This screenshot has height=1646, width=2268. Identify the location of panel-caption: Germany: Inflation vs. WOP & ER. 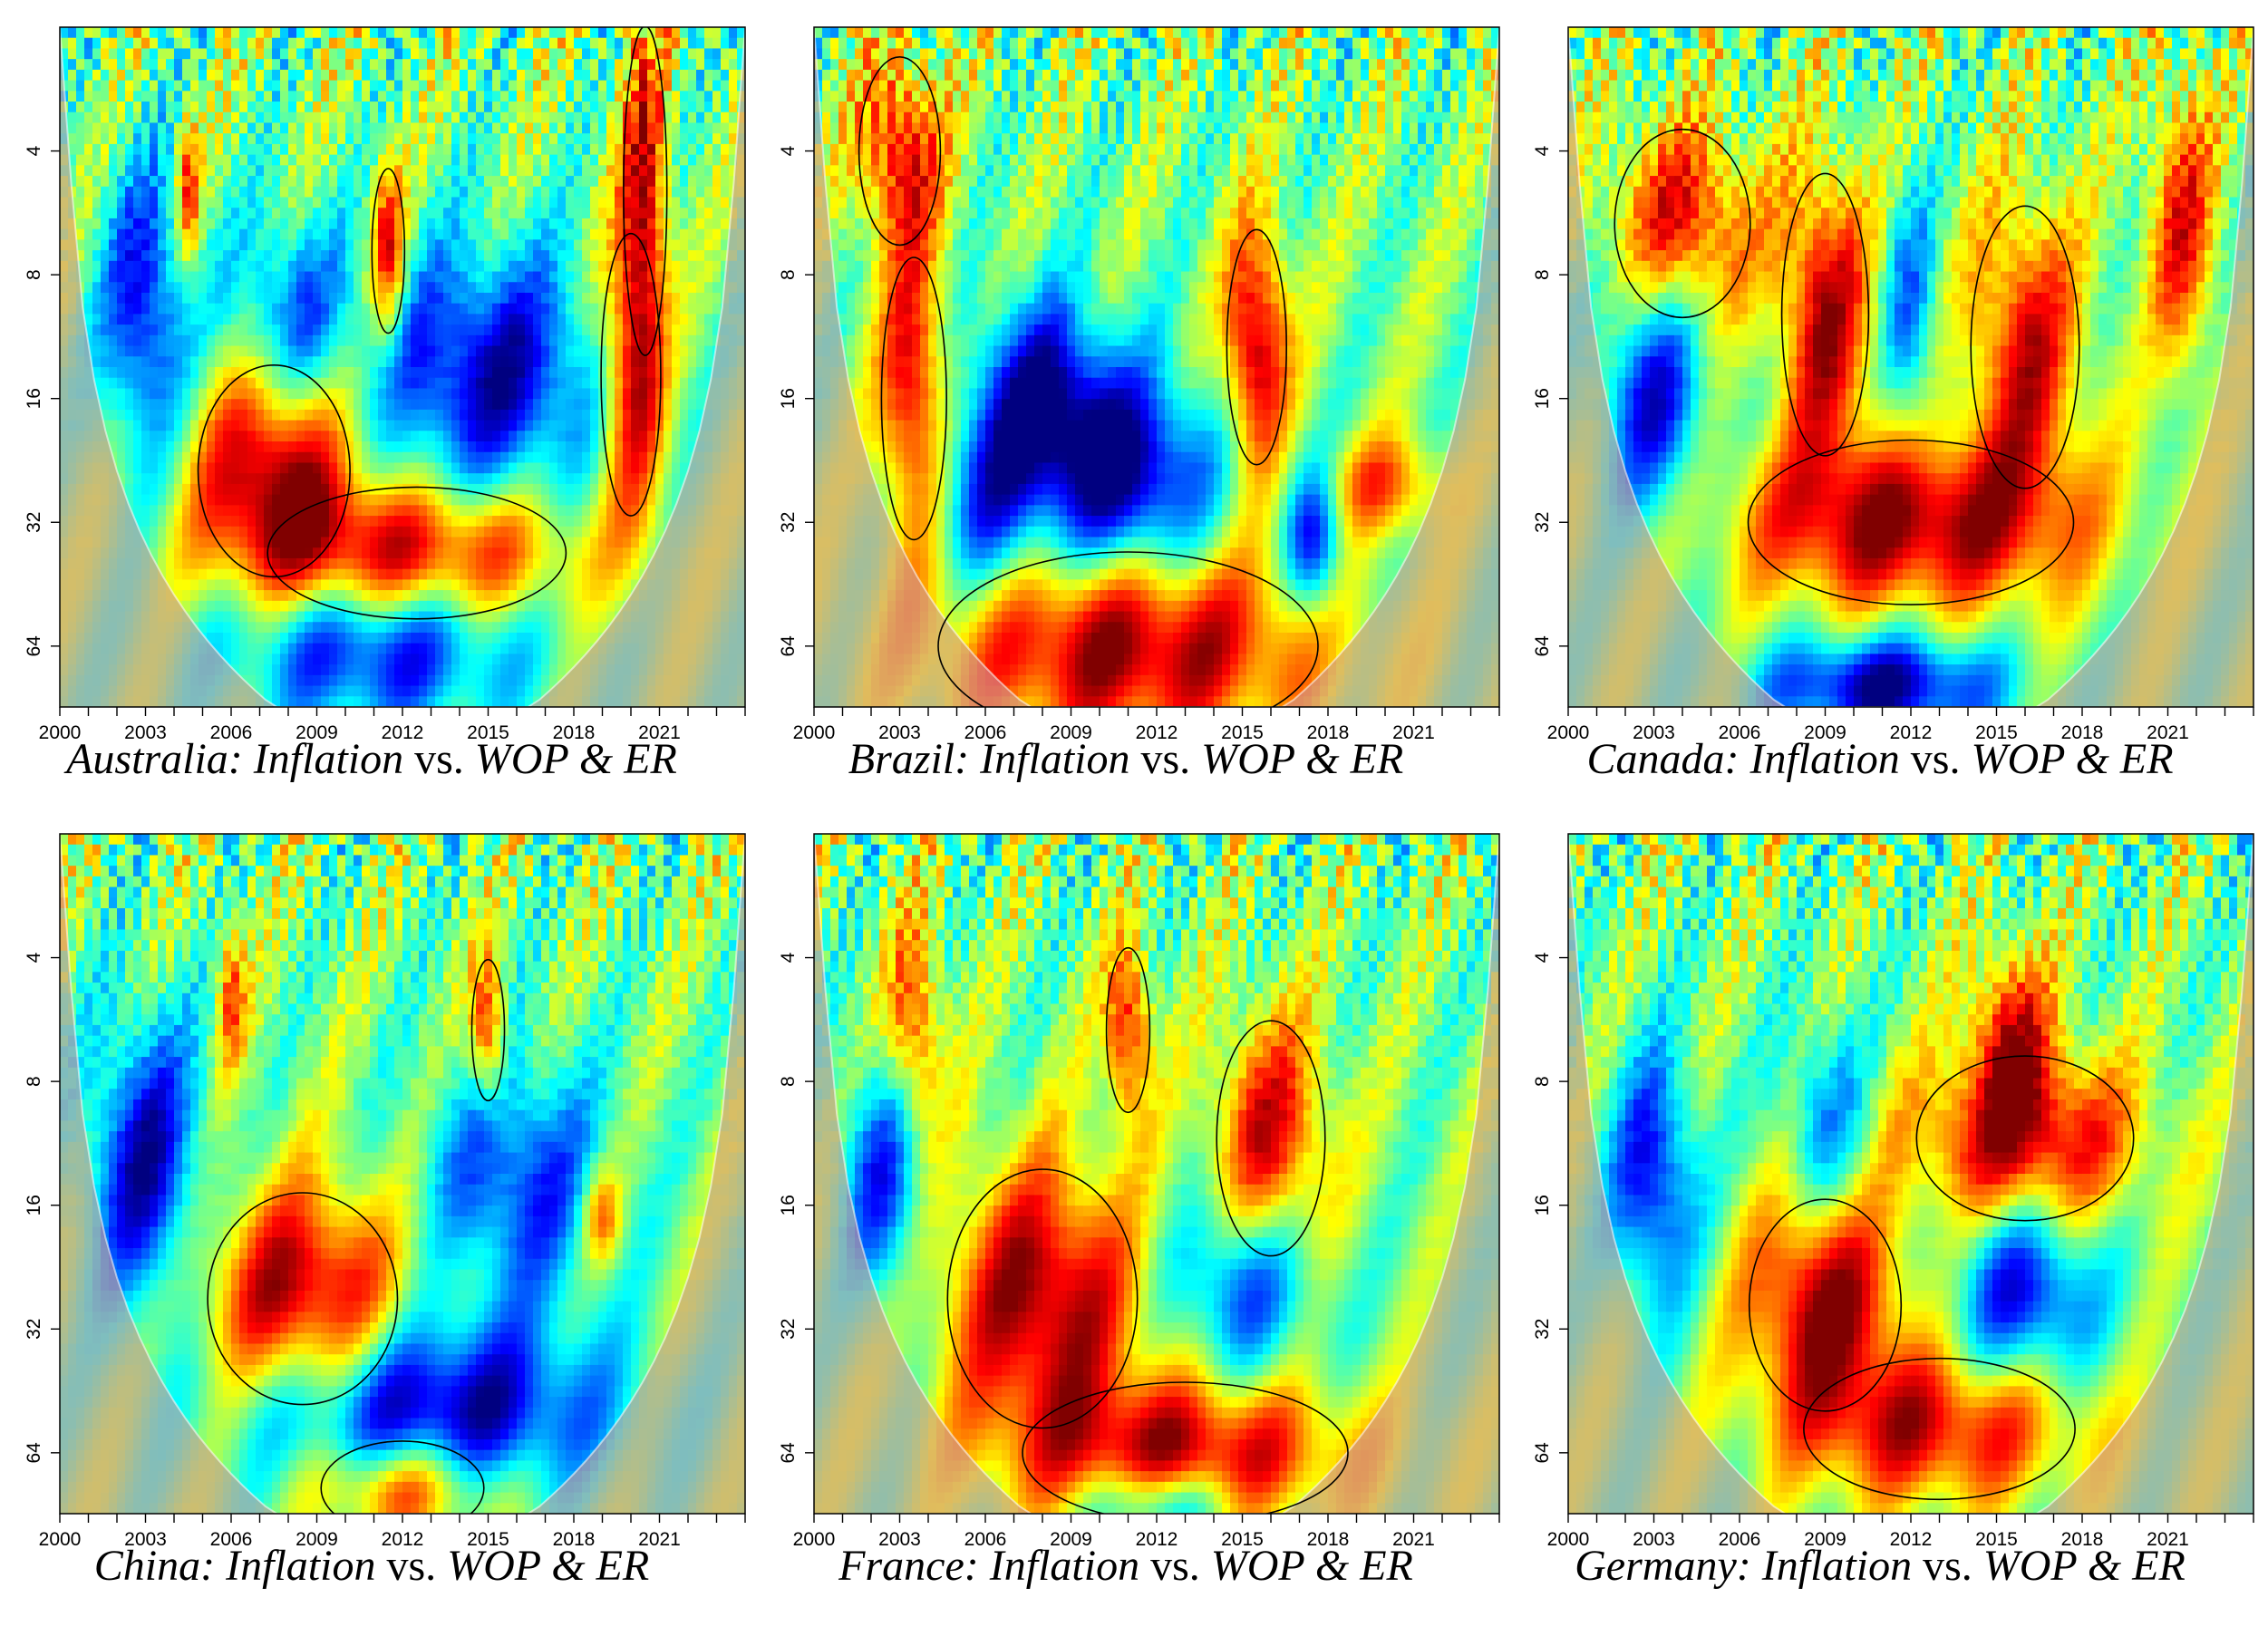
(1880, 1566).